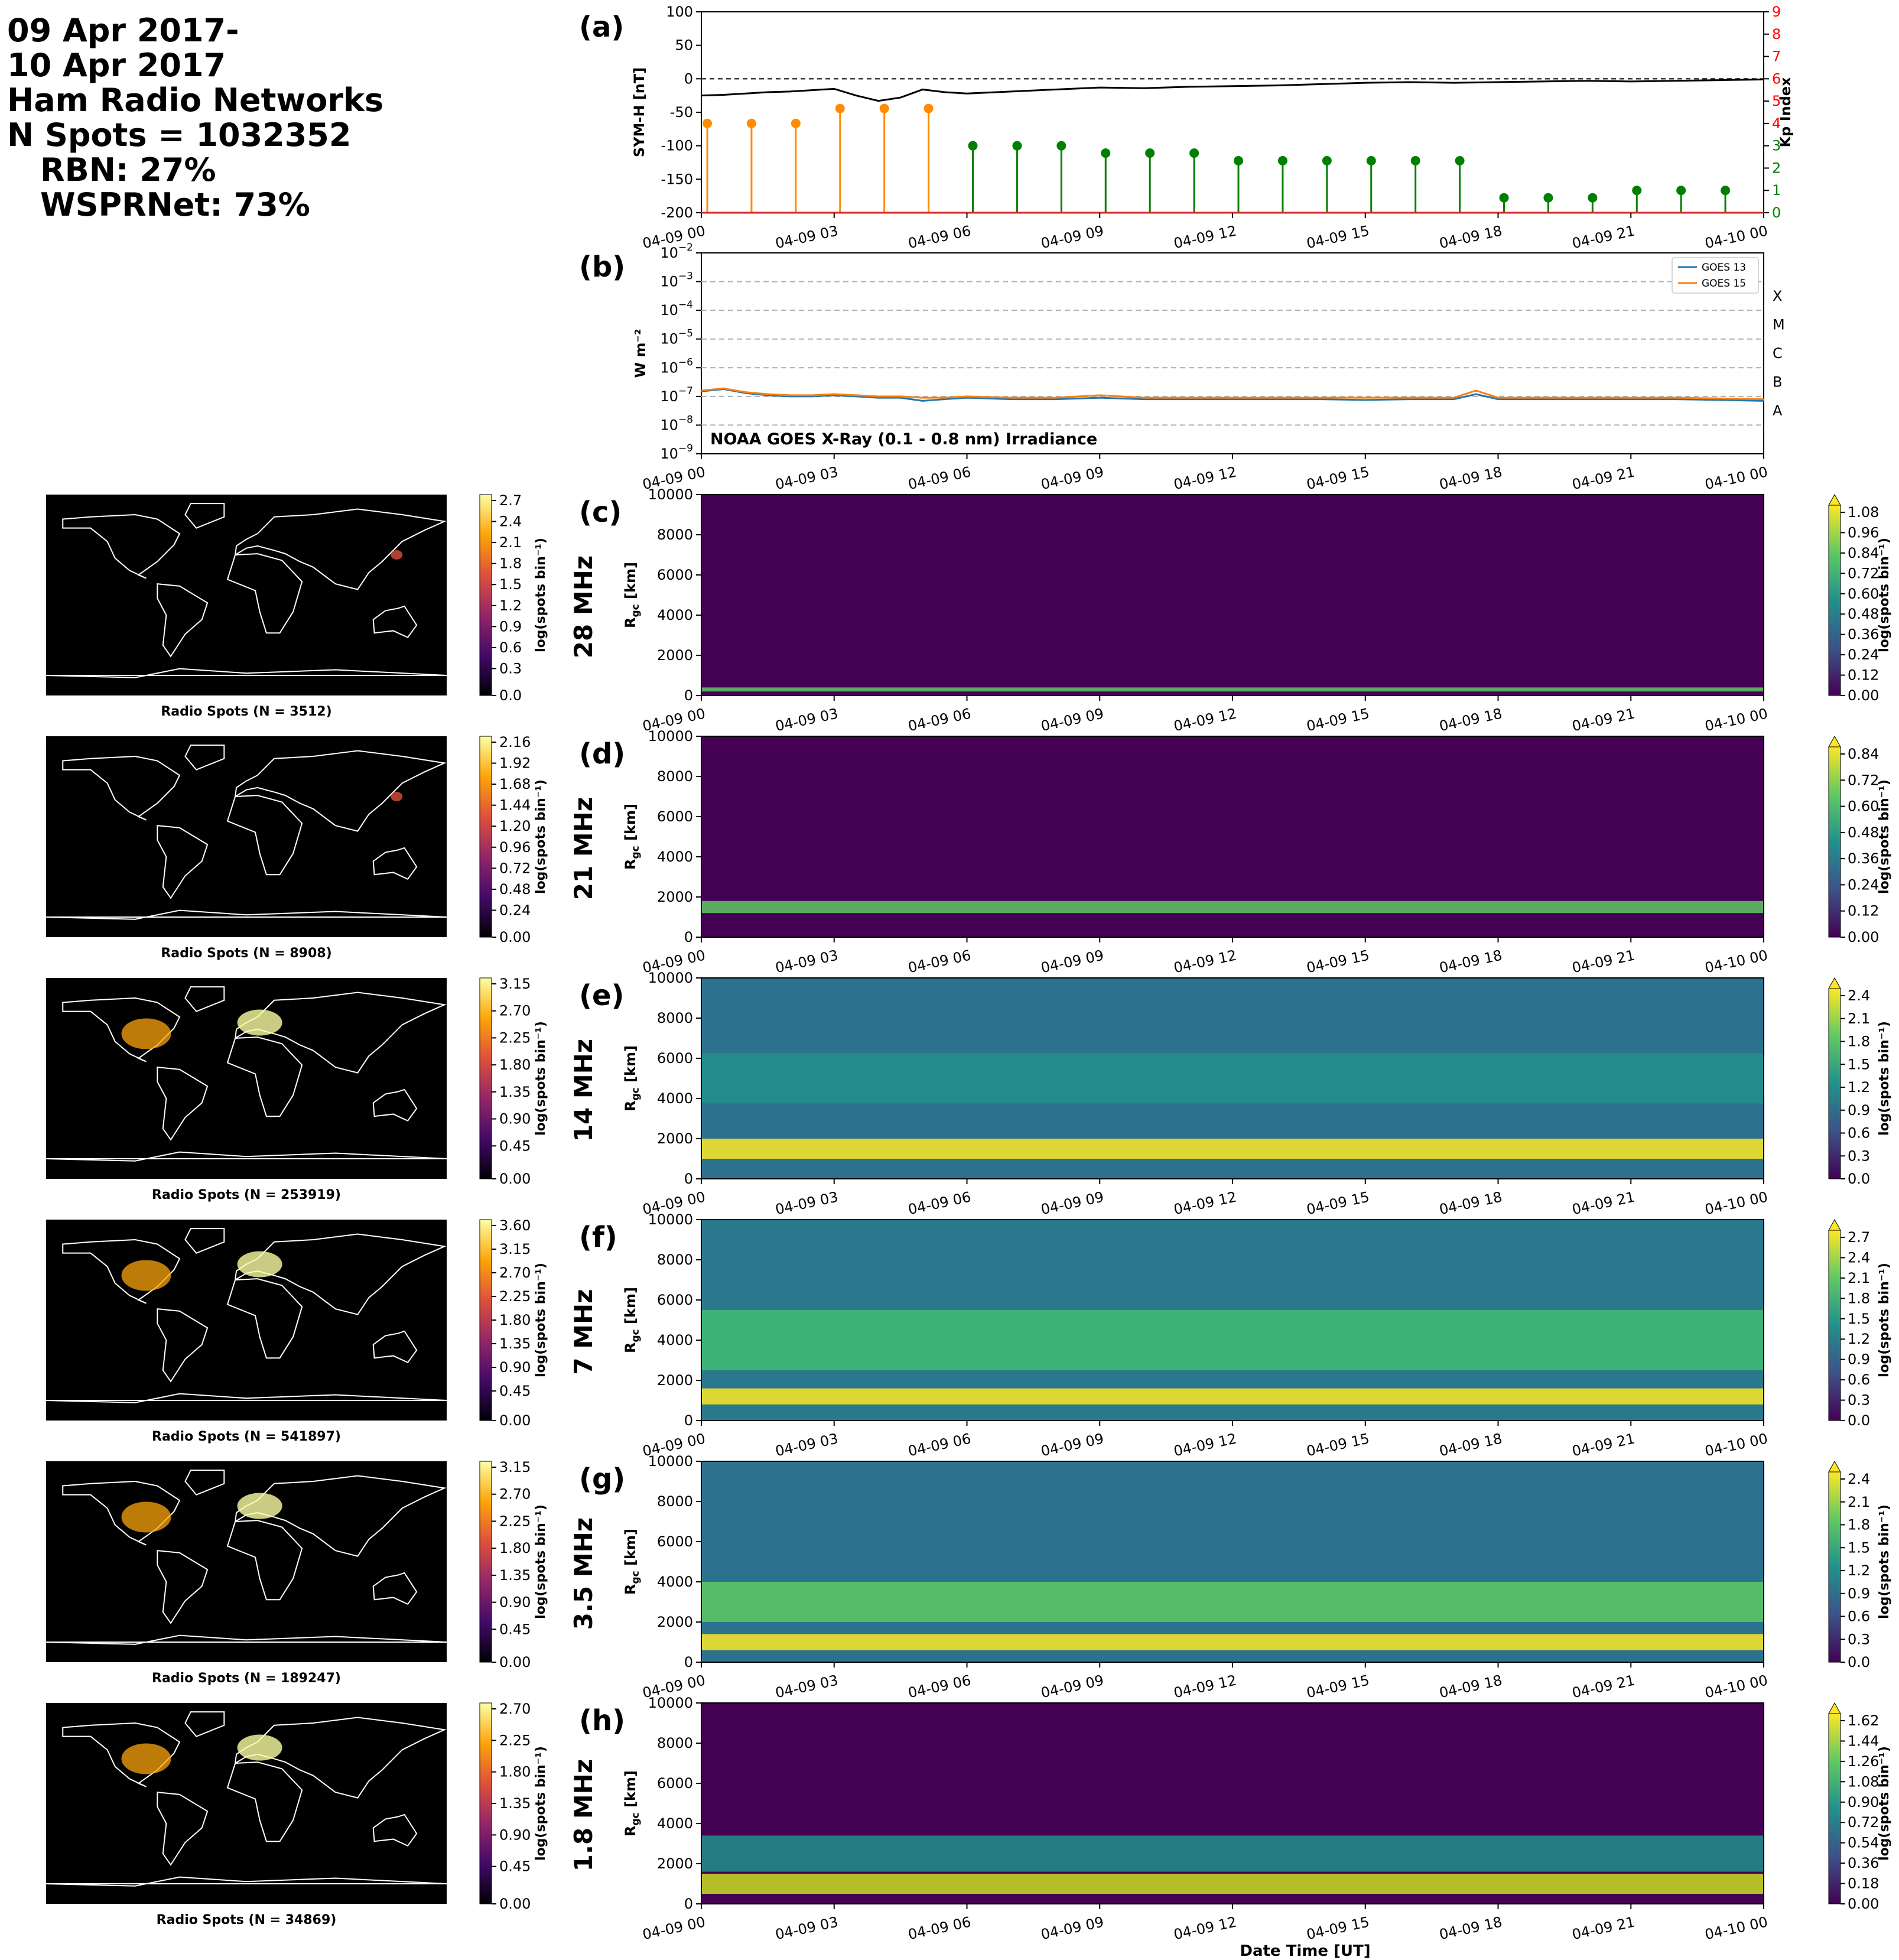  I want to click on map-colorbar-label: 0.96, so click(515, 847).